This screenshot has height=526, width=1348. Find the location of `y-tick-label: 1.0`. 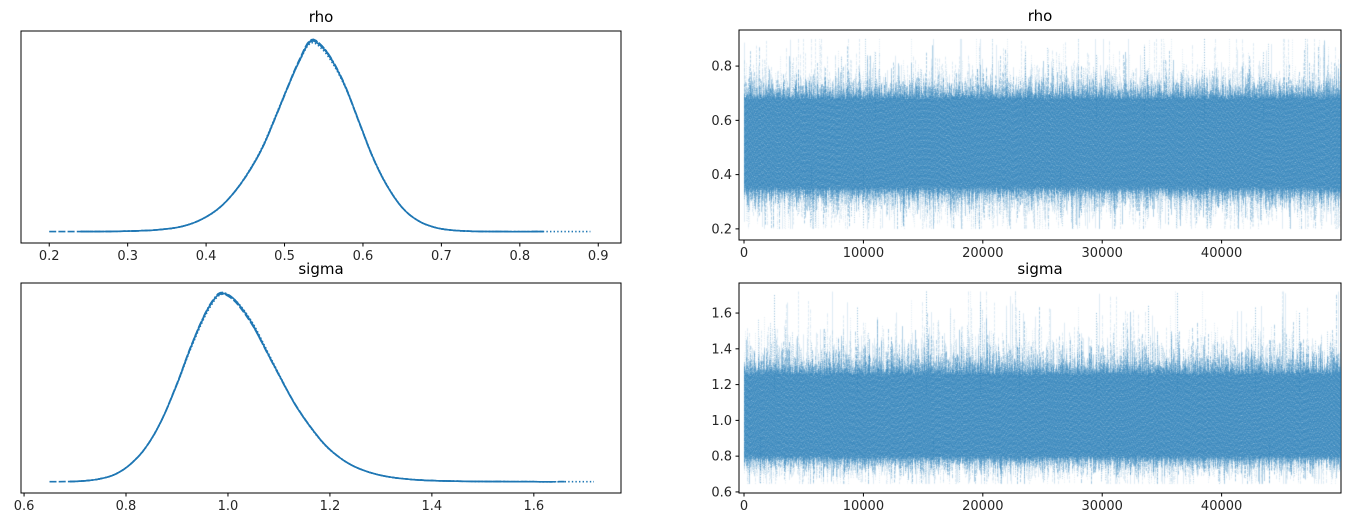

y-tick-label: 1.0 is located at coordinates (721, 421).